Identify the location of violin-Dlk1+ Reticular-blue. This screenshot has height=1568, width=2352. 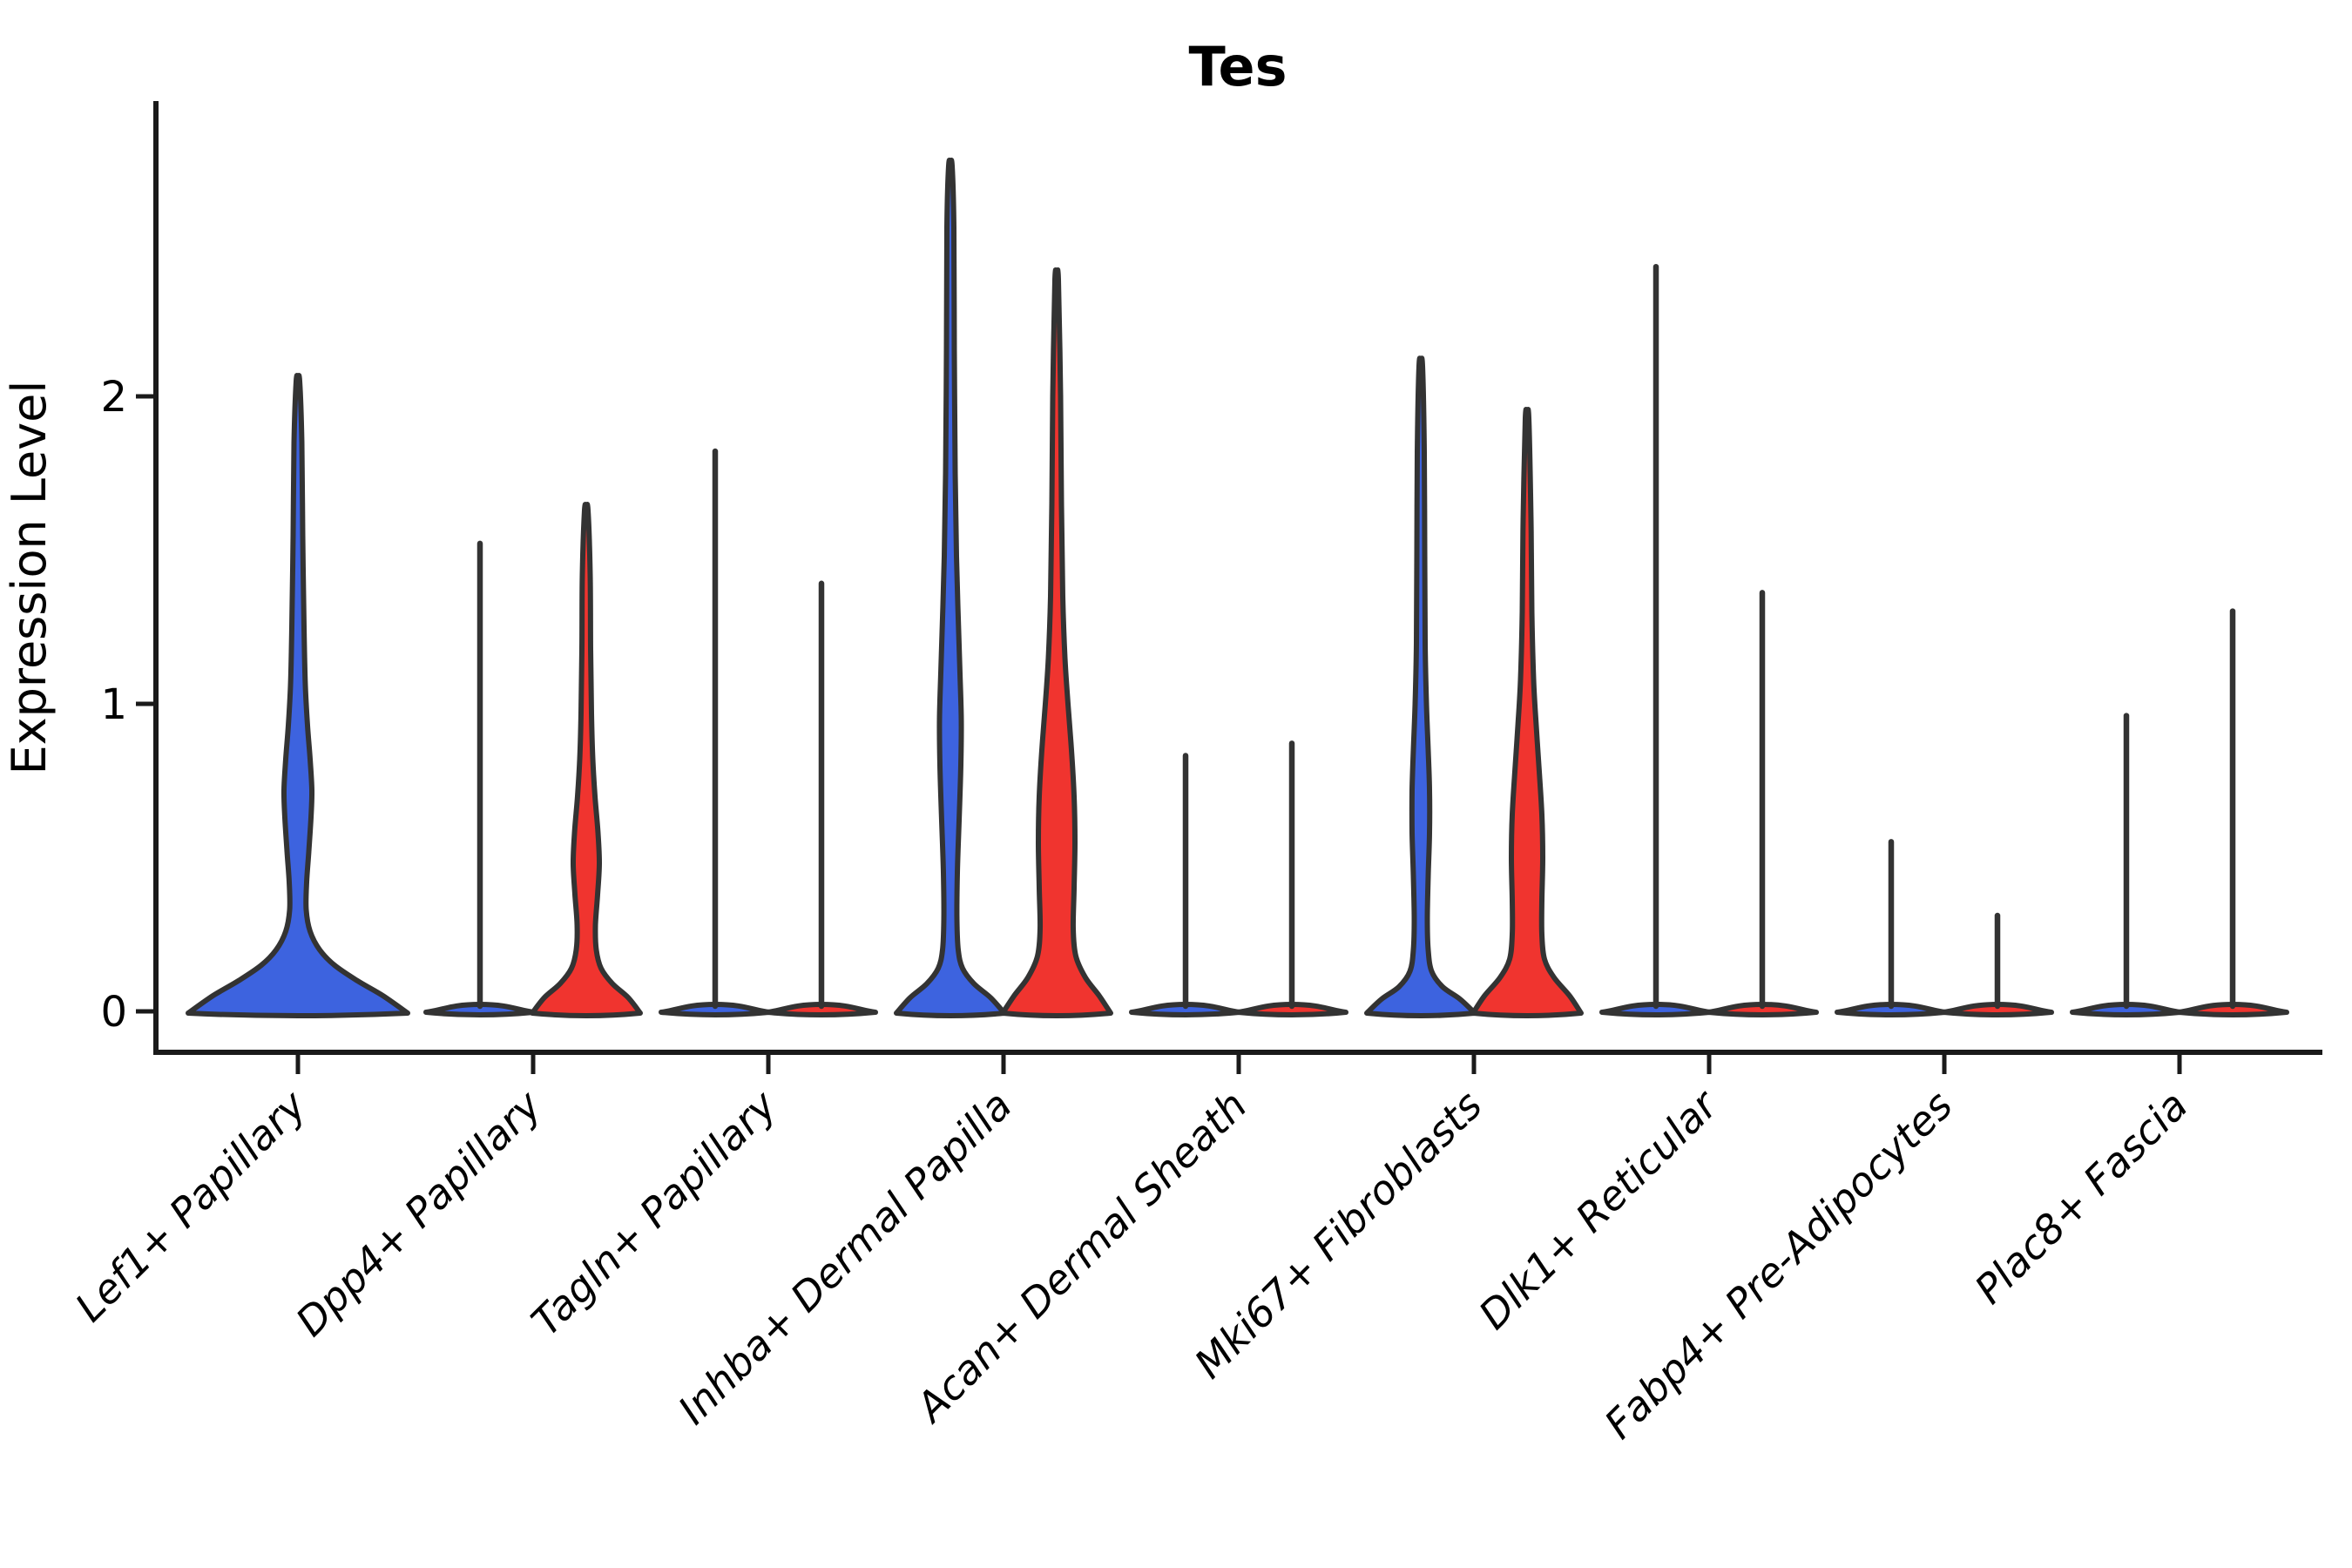
(1656, 640).